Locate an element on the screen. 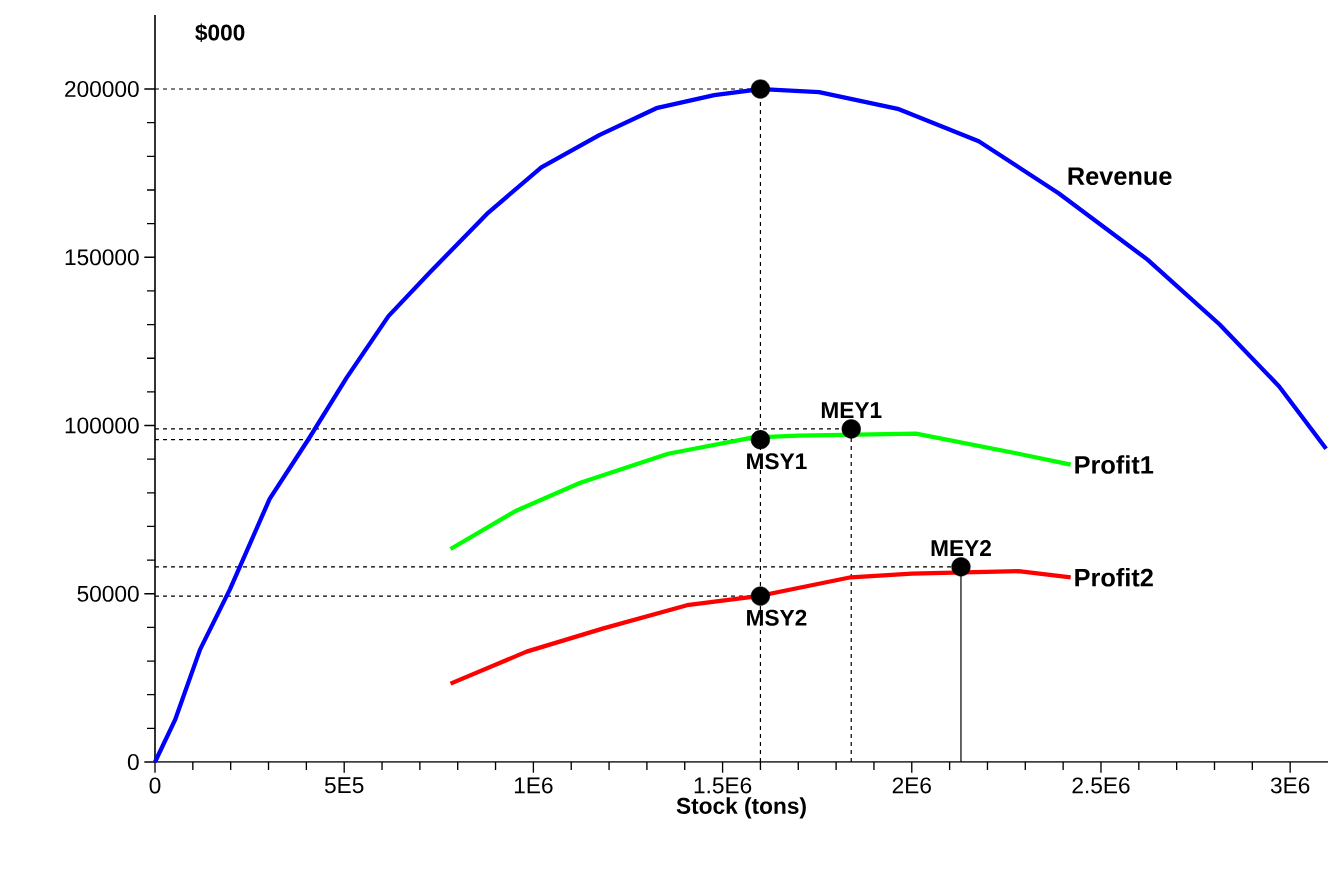 The height and width of the screenshot is (875, 1328). x-tick-label: 3E6 is located at coordinates (1290, 785).